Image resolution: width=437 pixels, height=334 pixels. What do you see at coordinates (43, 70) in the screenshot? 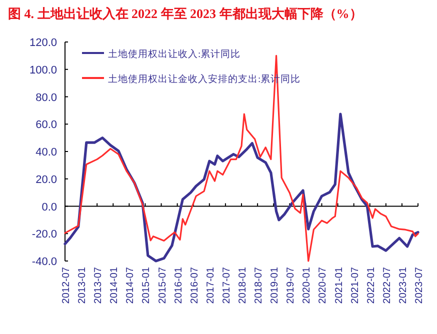
I see `y-tick-label: 100.0` at bounding box center [43, 70].